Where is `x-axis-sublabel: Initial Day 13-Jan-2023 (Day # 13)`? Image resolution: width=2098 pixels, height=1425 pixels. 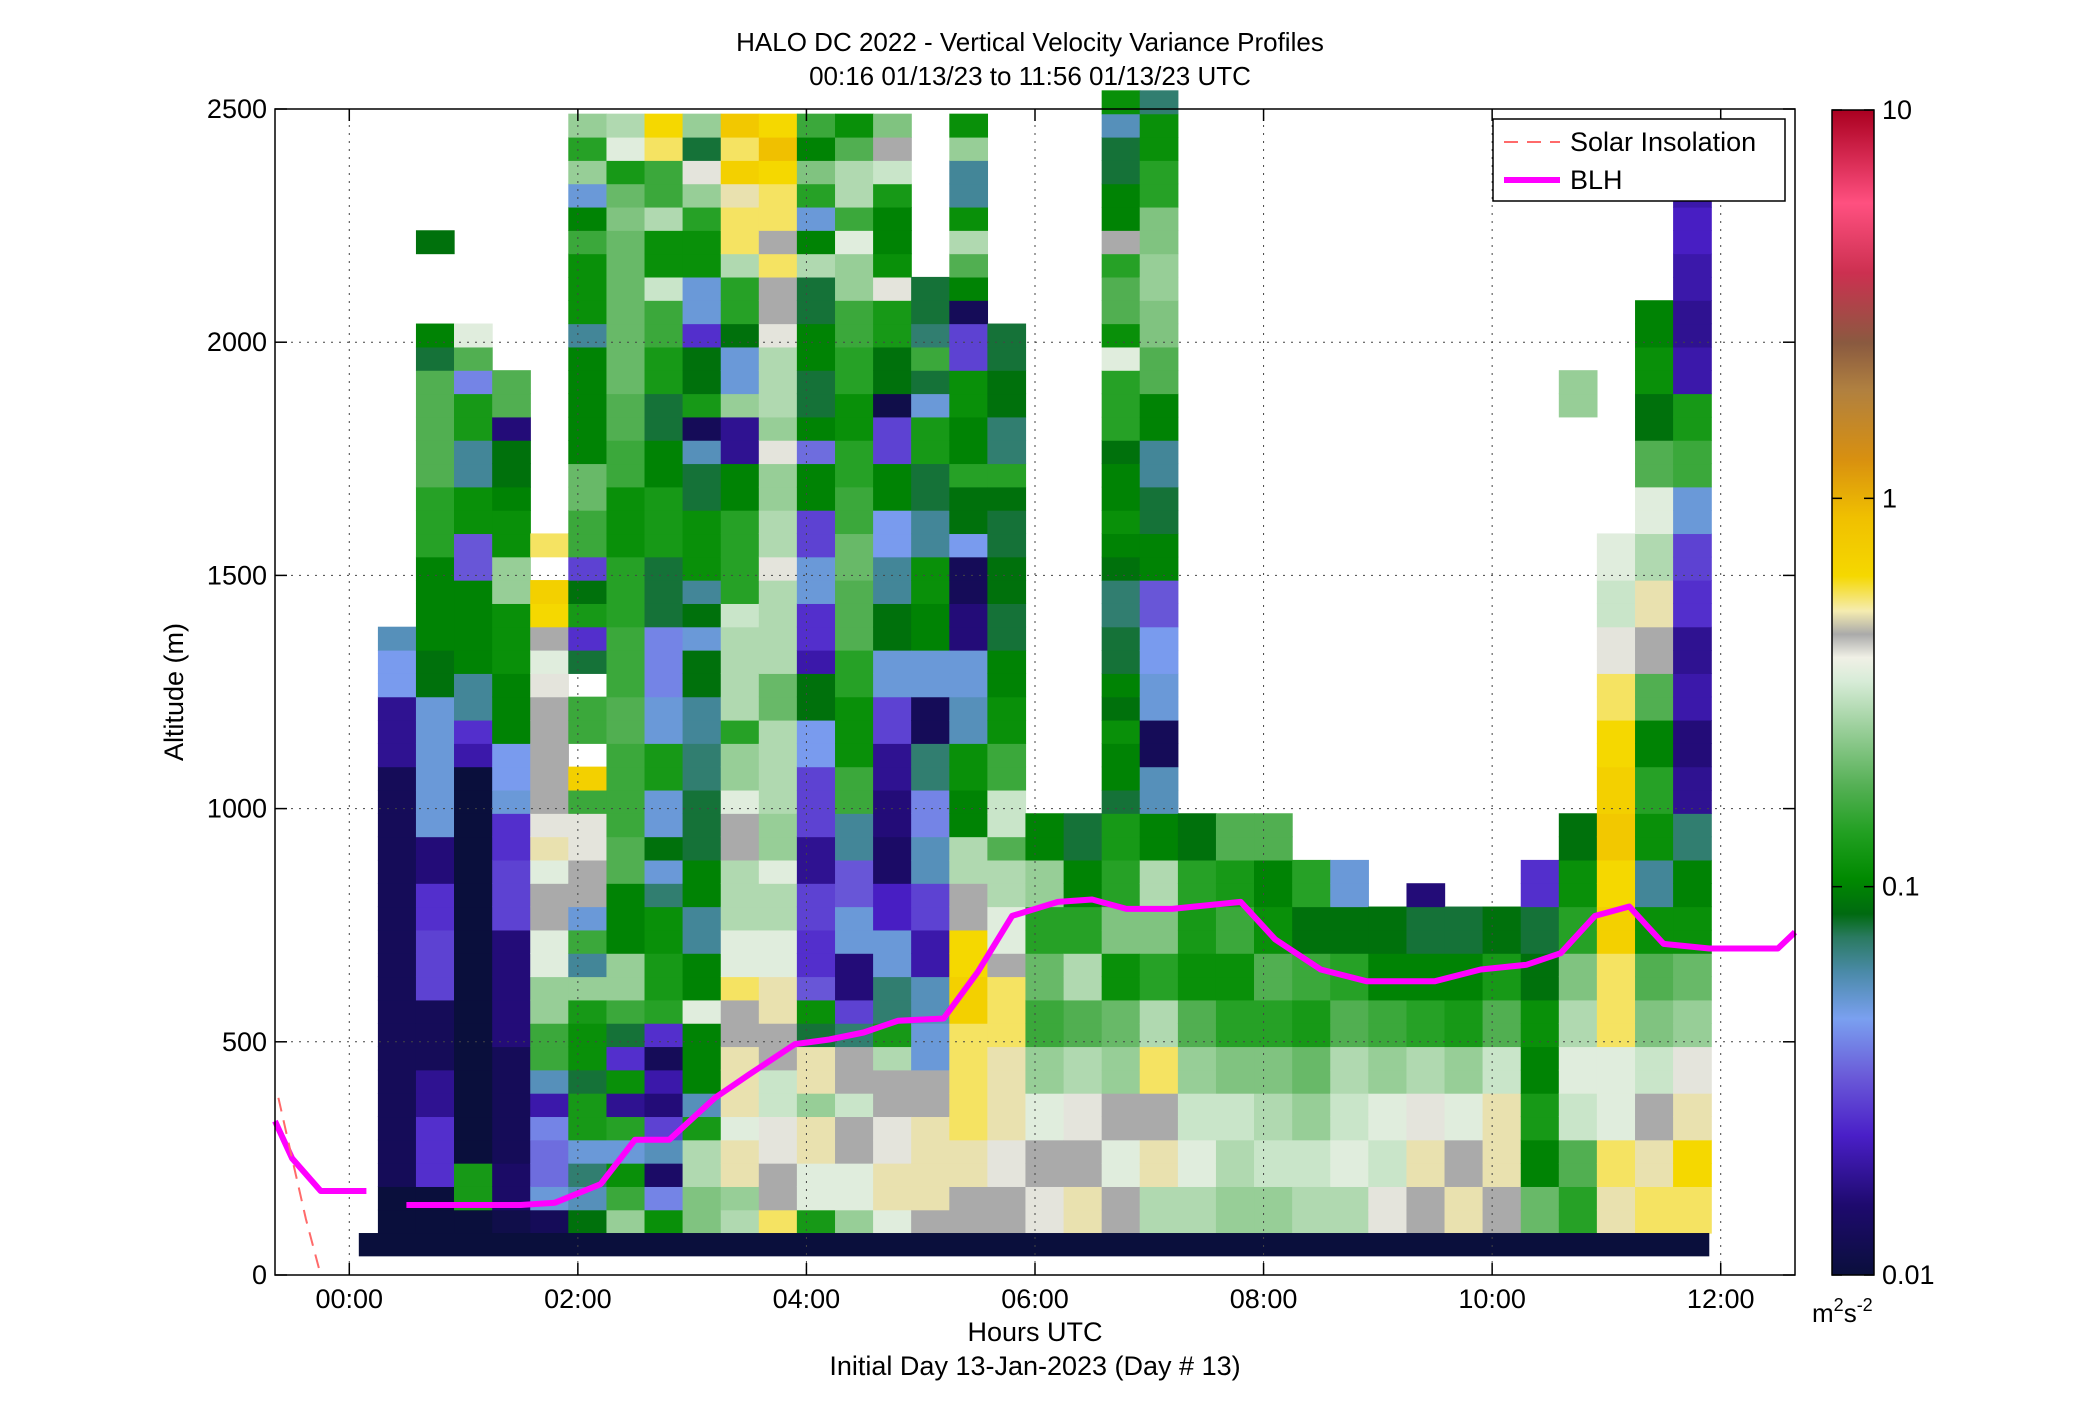
x-axis-sublabel: Initial Day 13-Jan-2023 (Day # 13) is located at coordinates (1034, 1366).